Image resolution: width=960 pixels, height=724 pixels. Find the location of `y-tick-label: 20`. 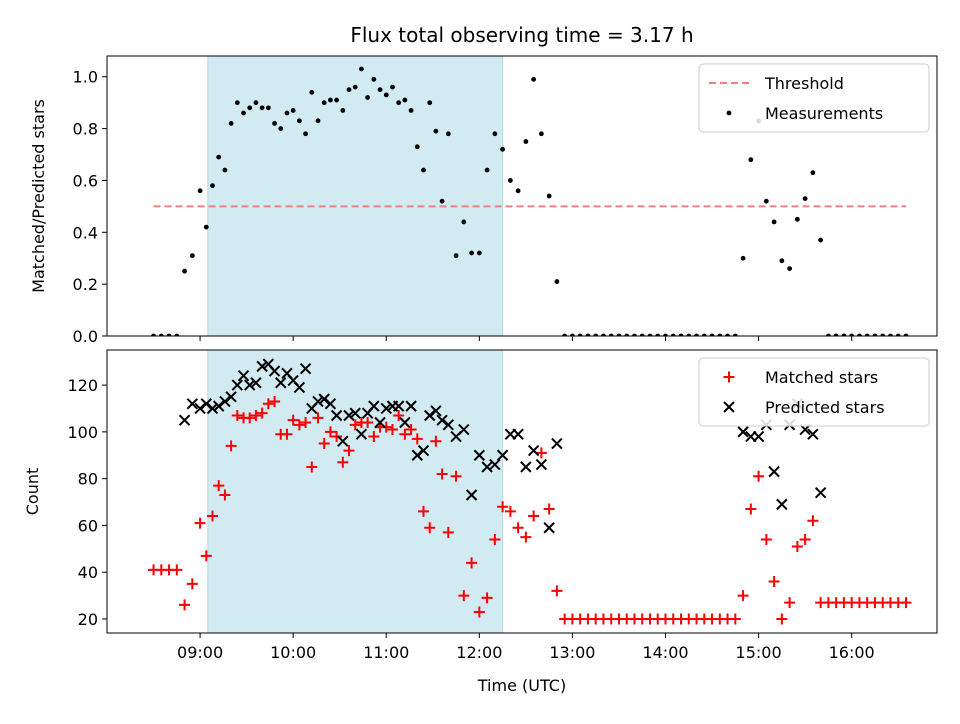

y-tick-label: 20 is located at coordinates (88, 619).